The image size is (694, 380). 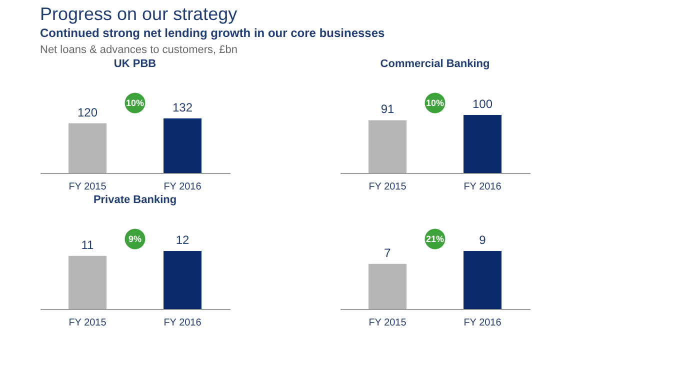 What do you see at coordinates (139, 50) in the screenshot?
I see `text: Net loans & advances to customers, £bn` at bounding box center [139, 50].